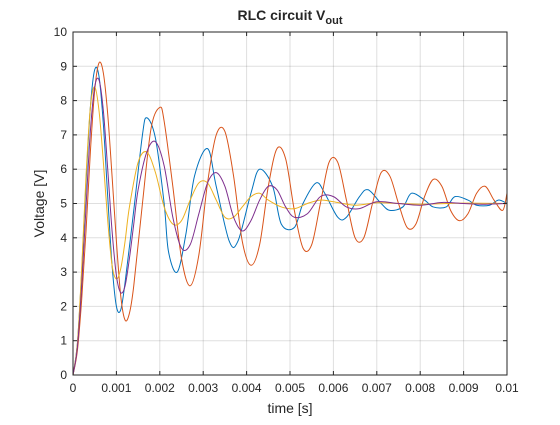 The image size is (560, 425). Describe the element at coordinates (247, 388) in the screenshot. I see `x-tick-label: 0.004` at that location.